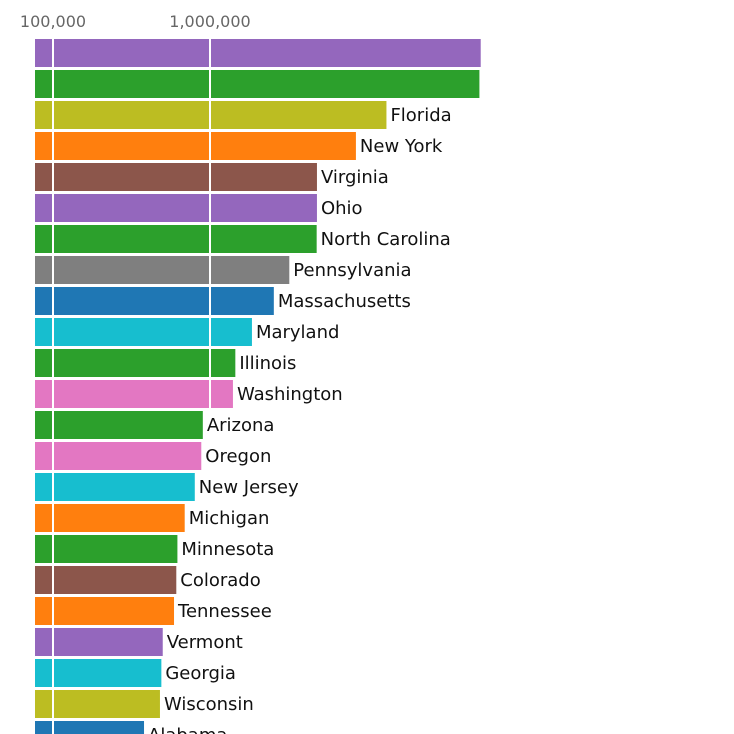  Describe the element at coordinates (224, 611) in the screenshot. I see `bar-label: Tennessee` at that location.